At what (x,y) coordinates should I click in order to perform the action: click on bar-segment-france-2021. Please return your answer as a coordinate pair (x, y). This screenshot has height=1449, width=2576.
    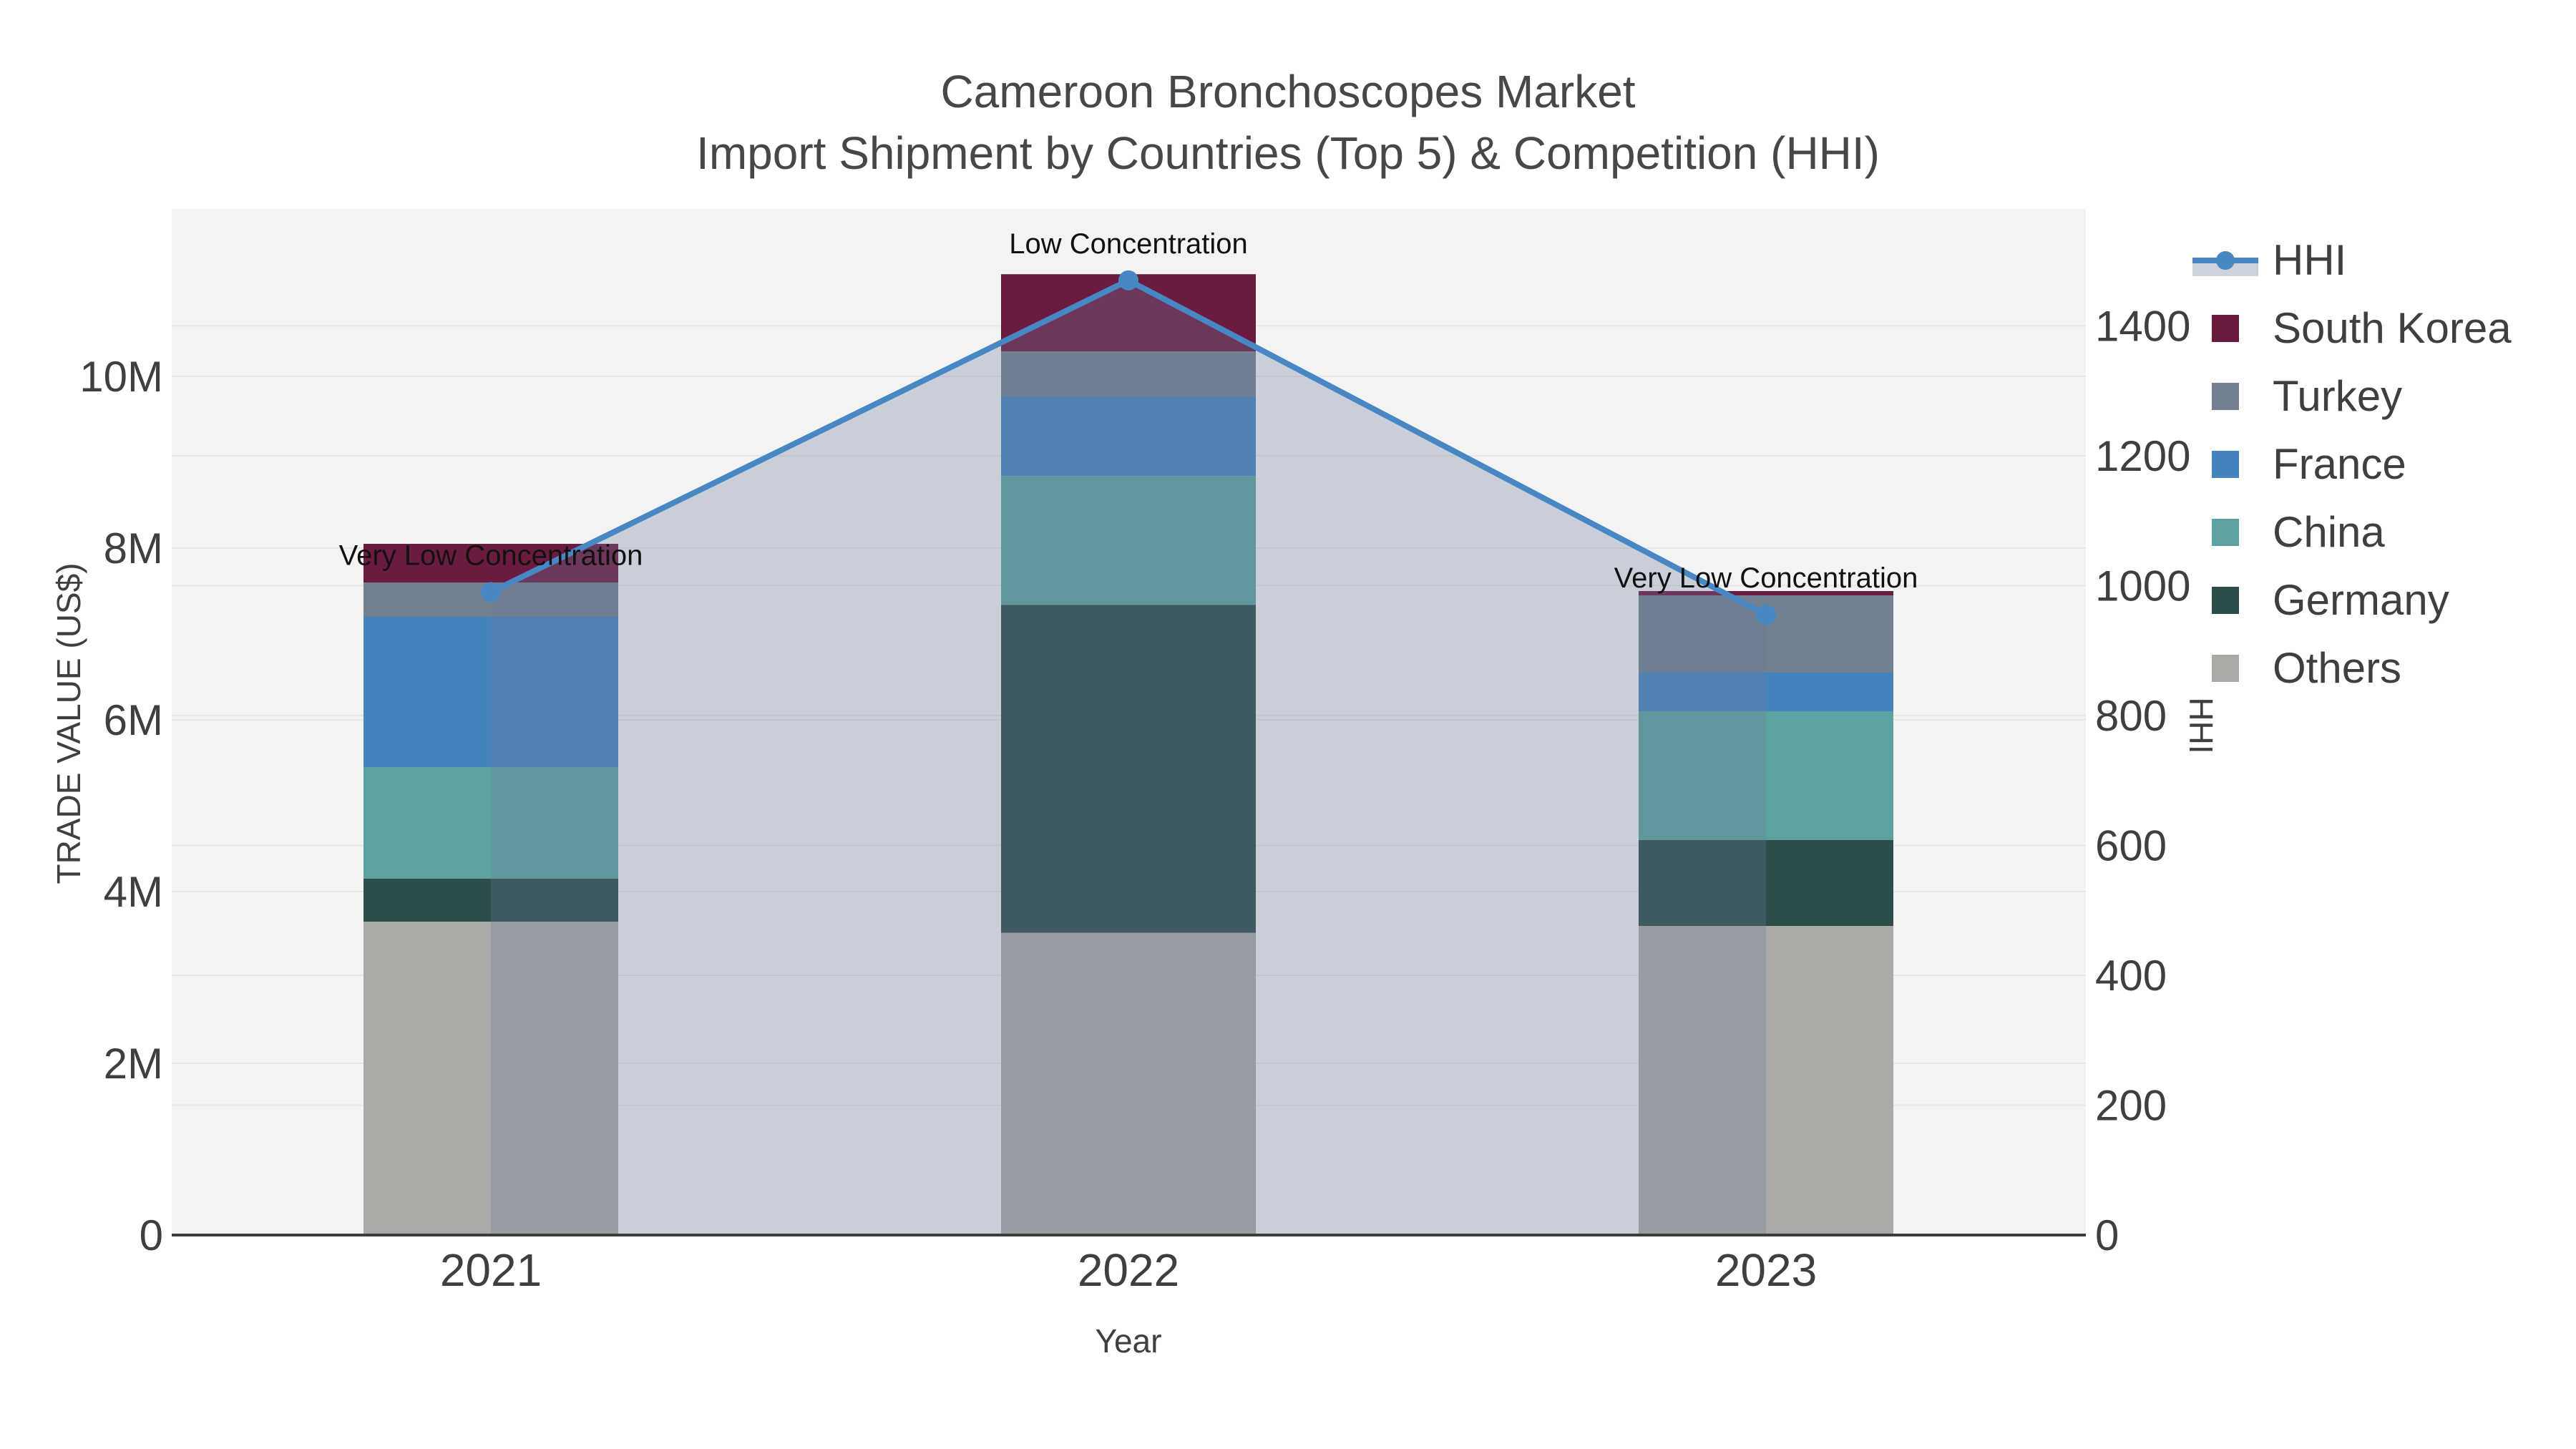
    Looking at the image, I should click on (491, 692).